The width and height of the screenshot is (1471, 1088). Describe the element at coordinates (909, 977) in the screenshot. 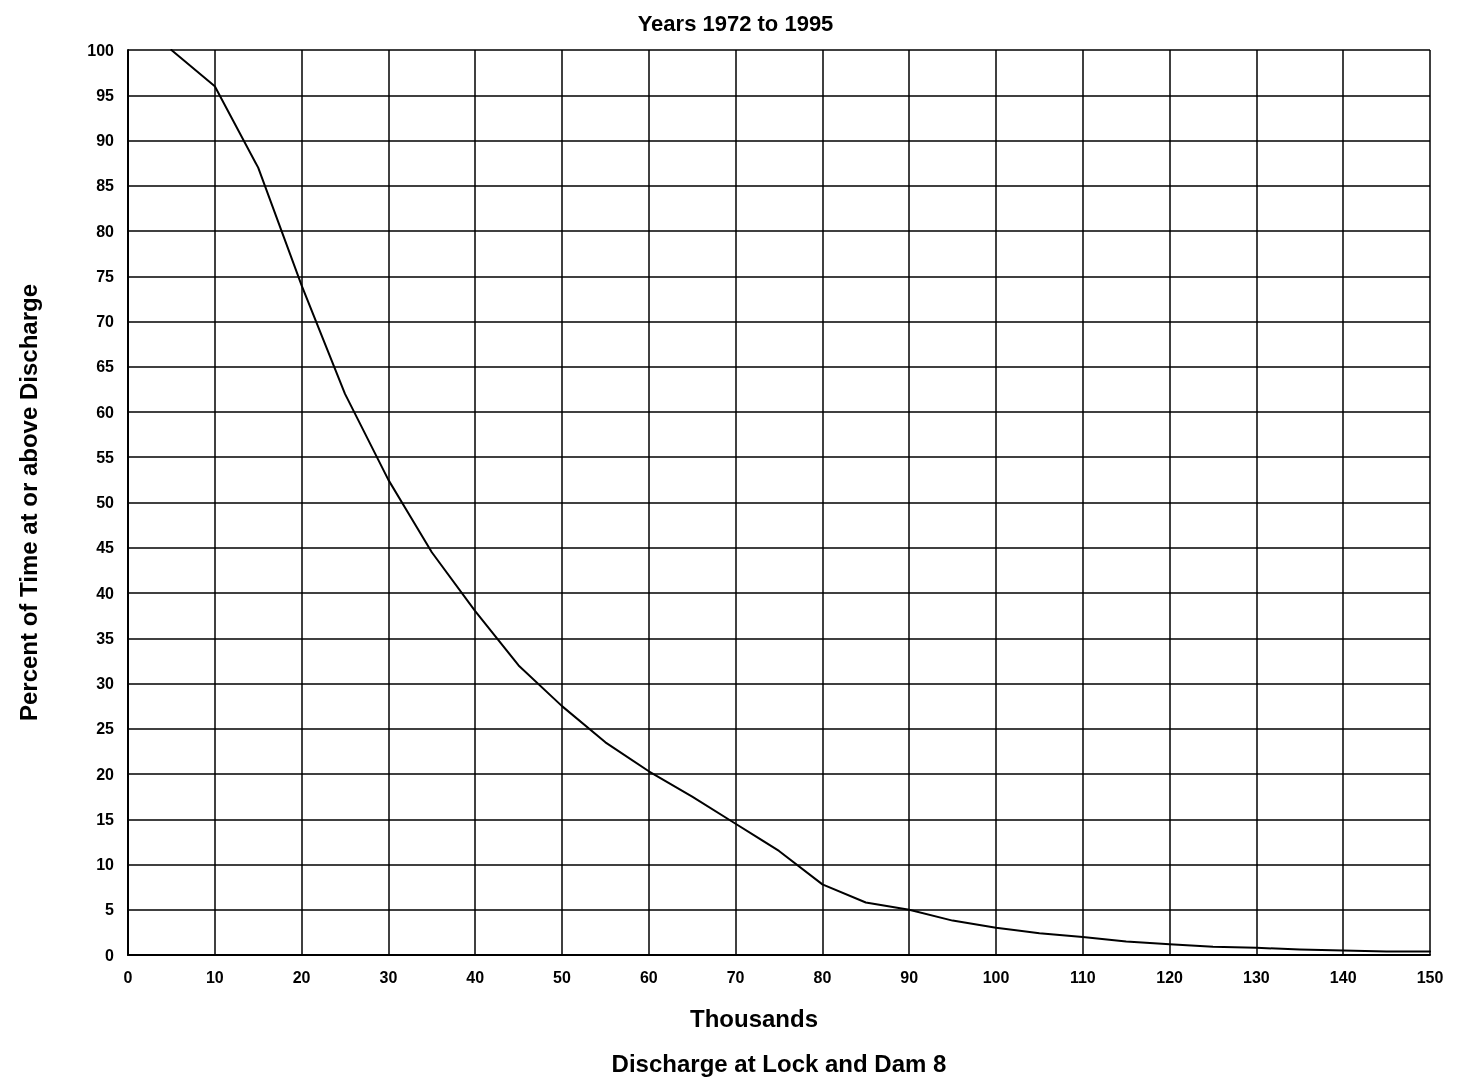

I see `x-tick-label: 90` at that location.